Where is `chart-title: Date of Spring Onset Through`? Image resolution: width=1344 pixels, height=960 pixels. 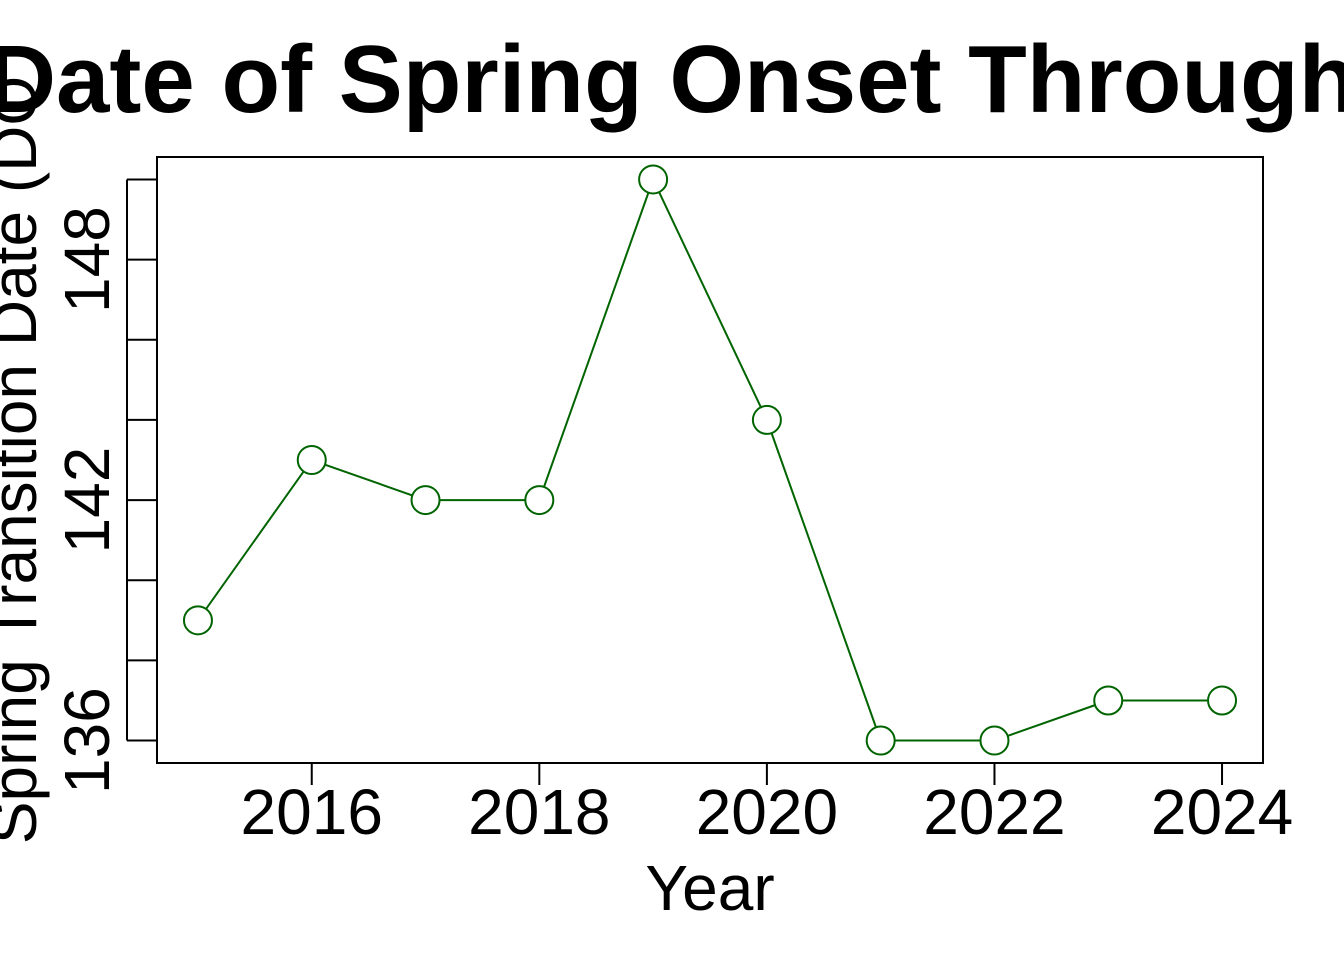 chart-title: Date of Spring Onset Through is located at coordinates (672, 79).